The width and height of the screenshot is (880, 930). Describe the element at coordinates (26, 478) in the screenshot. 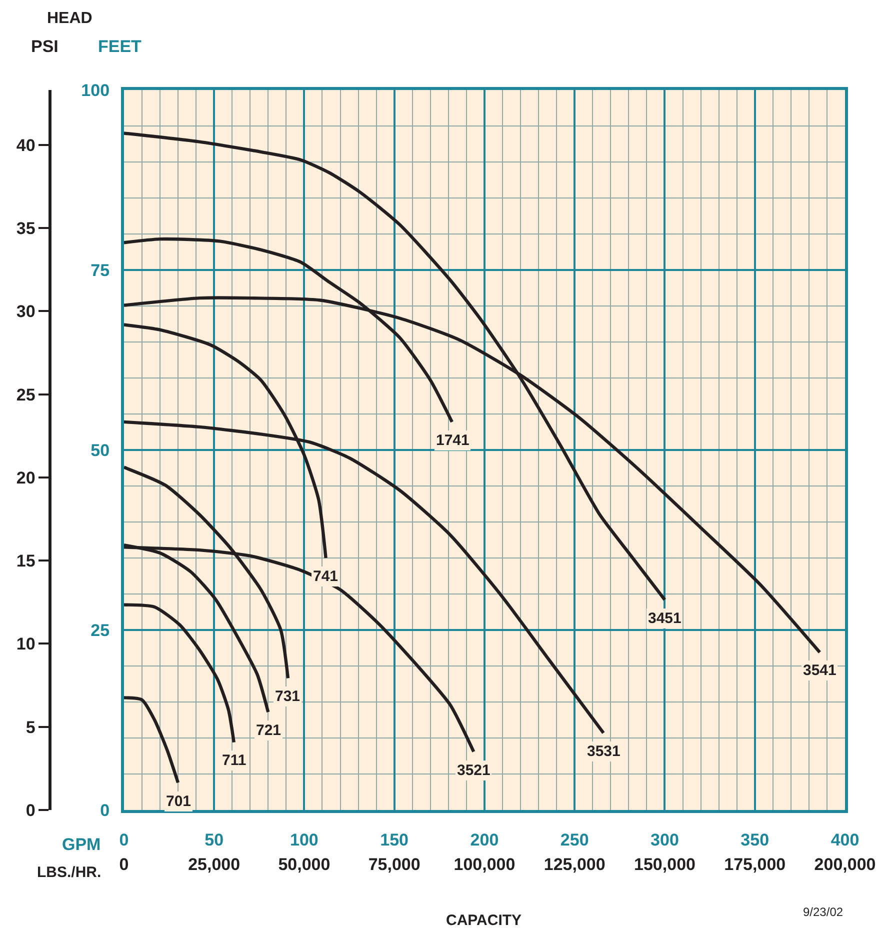

I see `y2-tick-label: 20` at that location.